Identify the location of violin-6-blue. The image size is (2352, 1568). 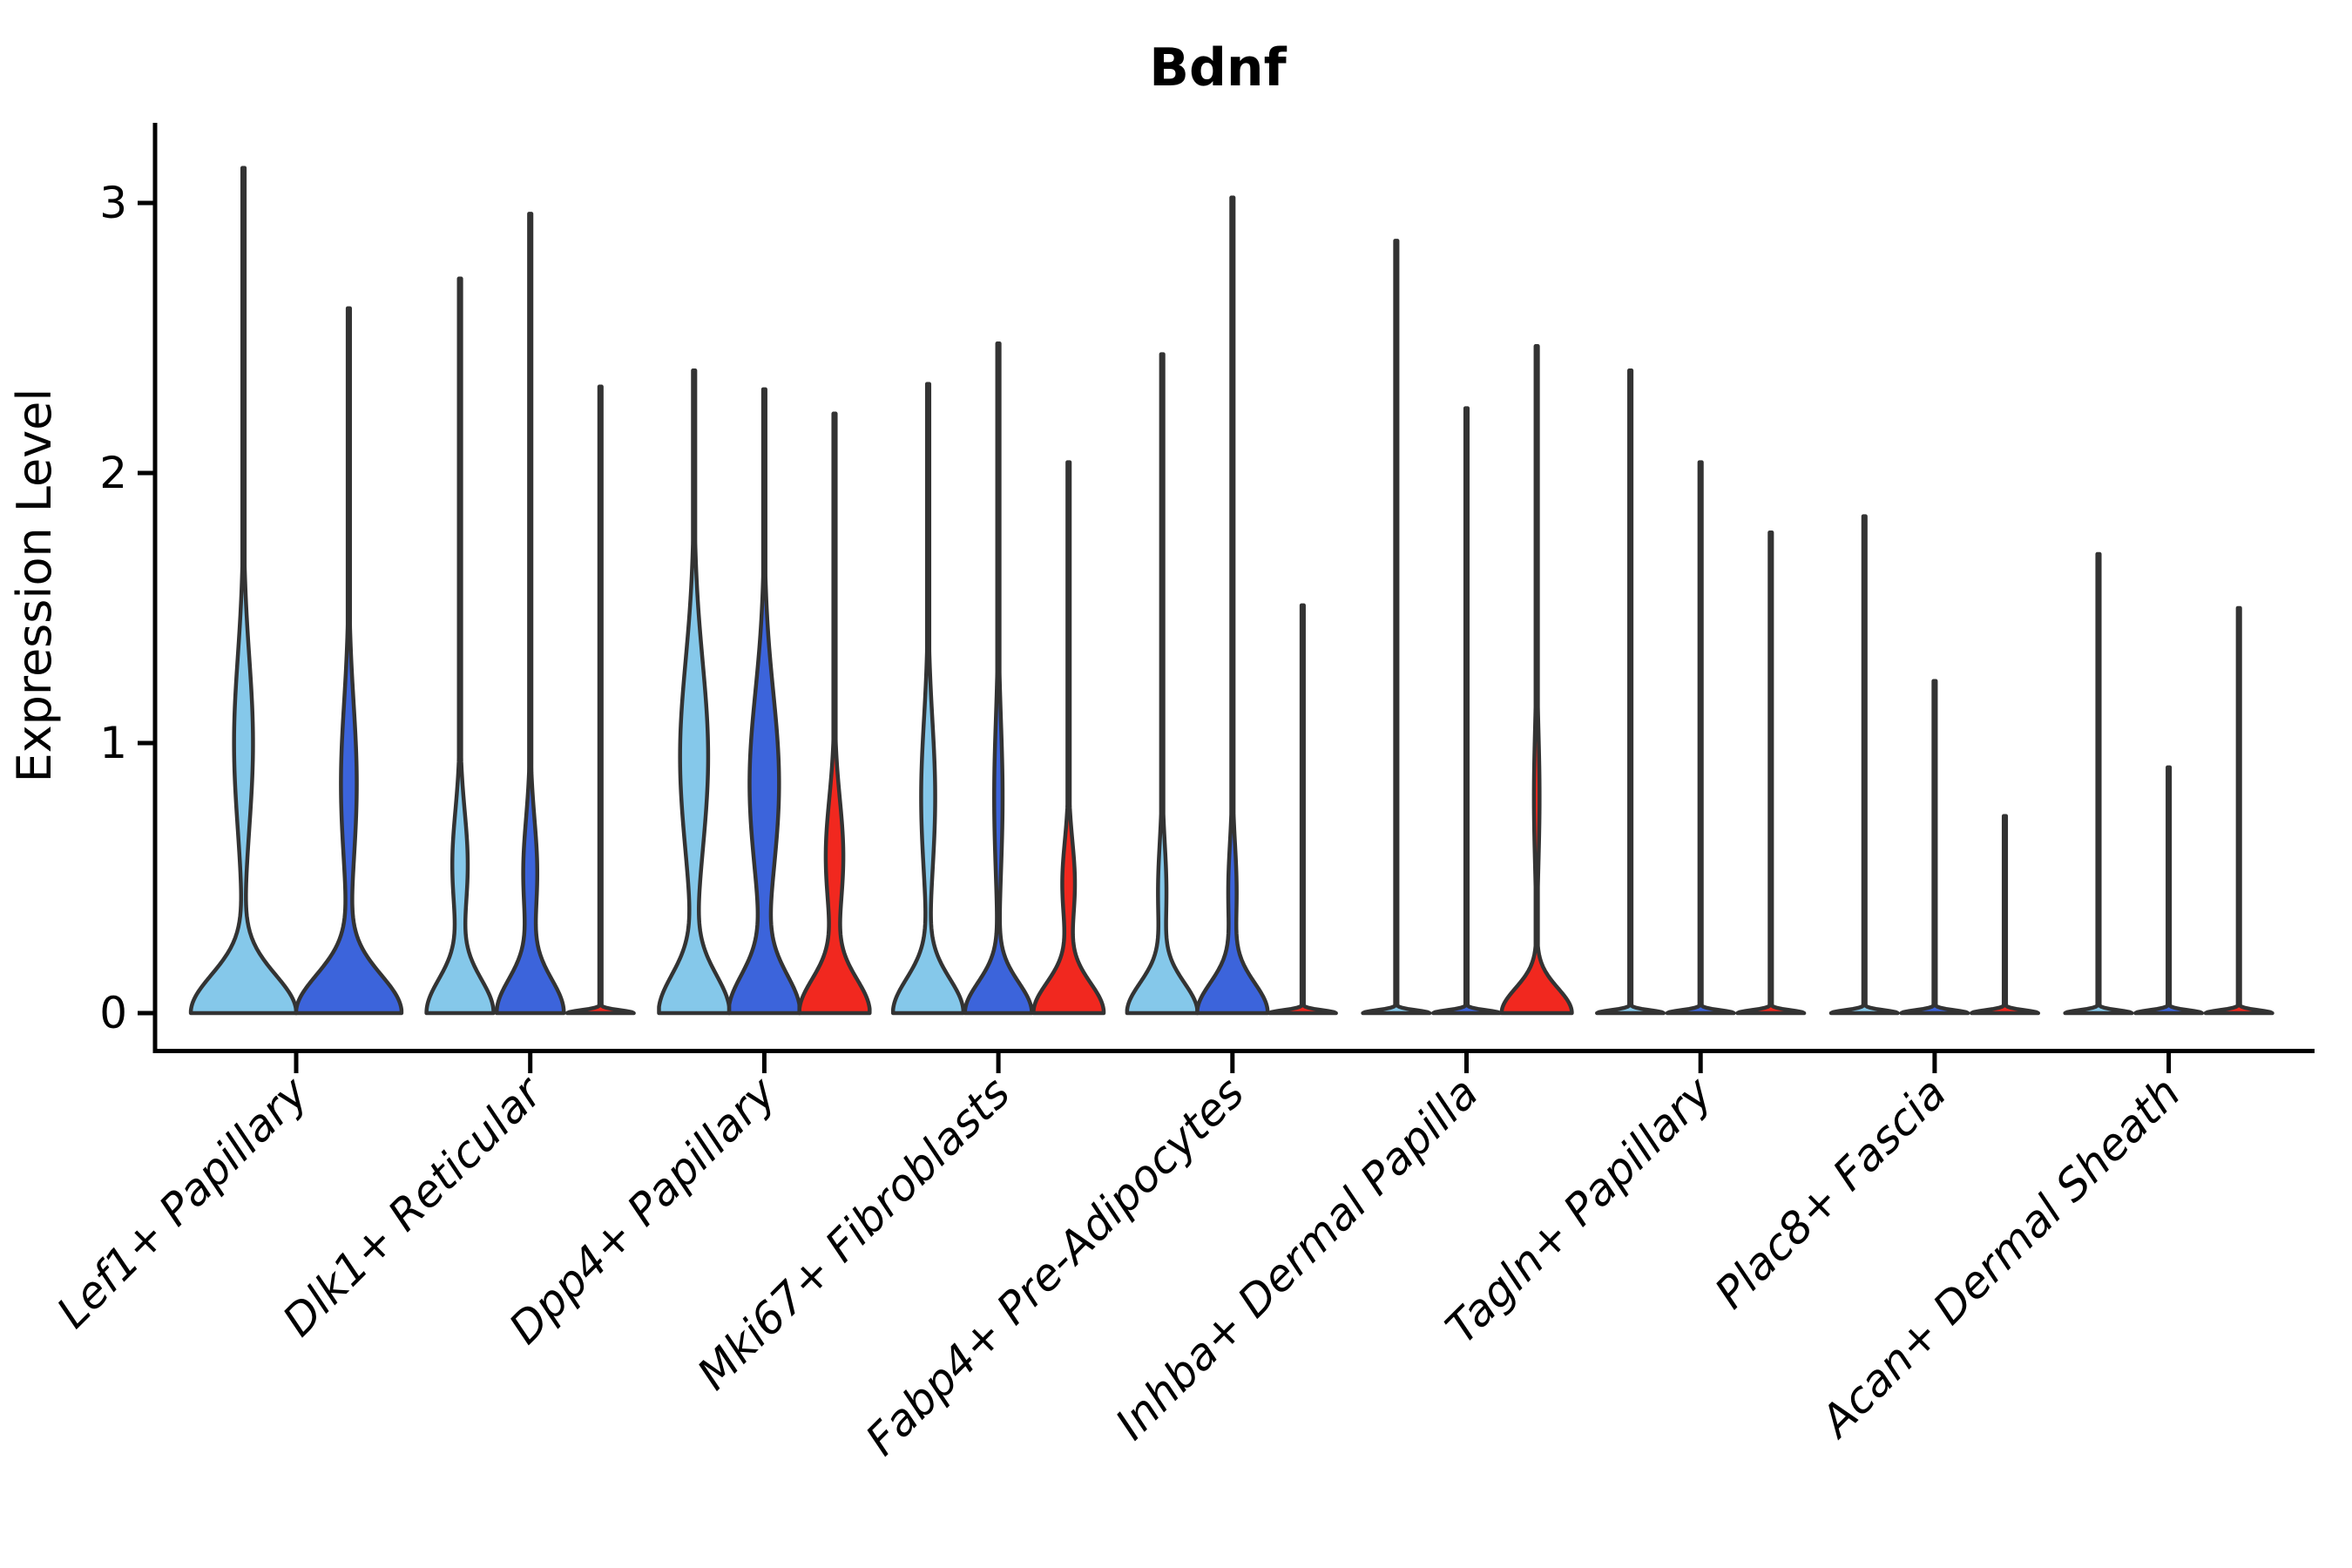
(1700, 738).